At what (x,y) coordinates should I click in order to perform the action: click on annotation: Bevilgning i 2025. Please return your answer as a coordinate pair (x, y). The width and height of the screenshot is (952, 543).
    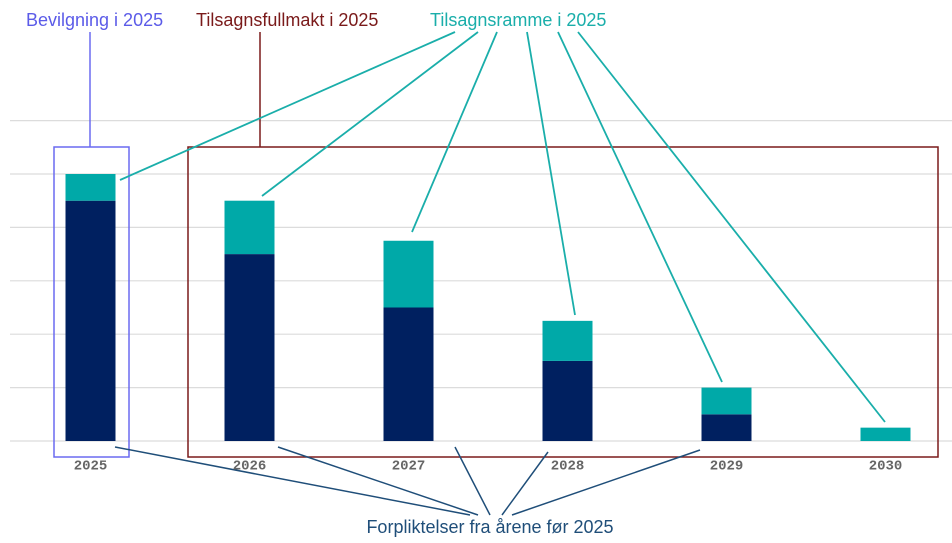
    Looking at the image, I should click on (94, 20).